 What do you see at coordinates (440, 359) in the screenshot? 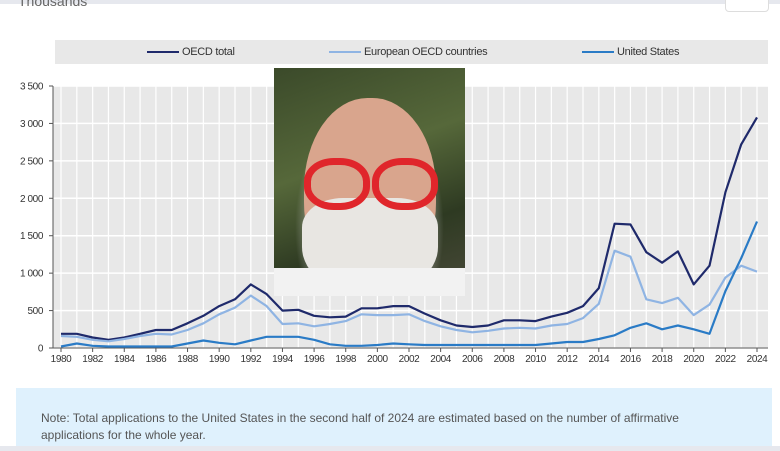
I see `x-tick-label: 2004` at bounding box center [440, 359].